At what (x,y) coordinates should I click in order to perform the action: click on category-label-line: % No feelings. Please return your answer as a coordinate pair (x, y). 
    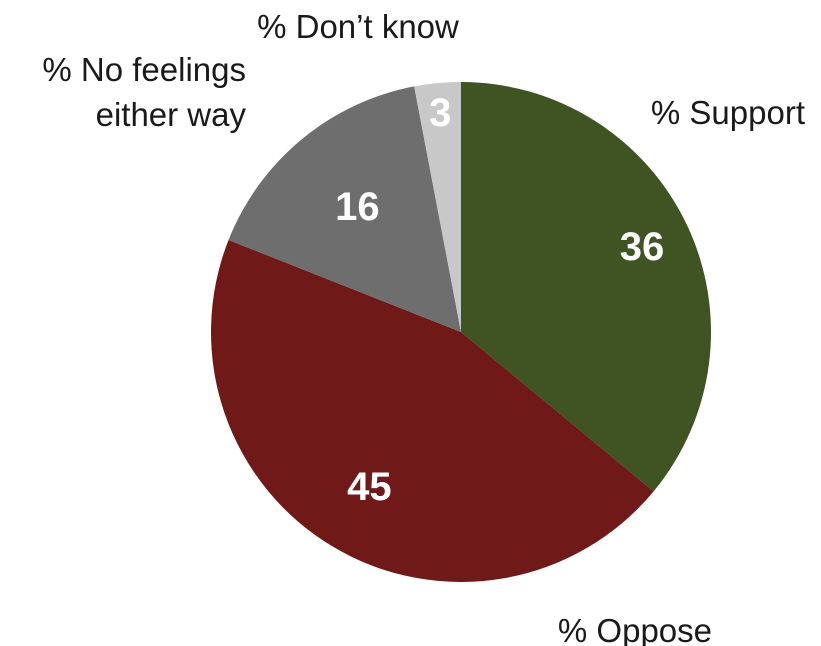
    Looking at the image, I should click on (144, 69).